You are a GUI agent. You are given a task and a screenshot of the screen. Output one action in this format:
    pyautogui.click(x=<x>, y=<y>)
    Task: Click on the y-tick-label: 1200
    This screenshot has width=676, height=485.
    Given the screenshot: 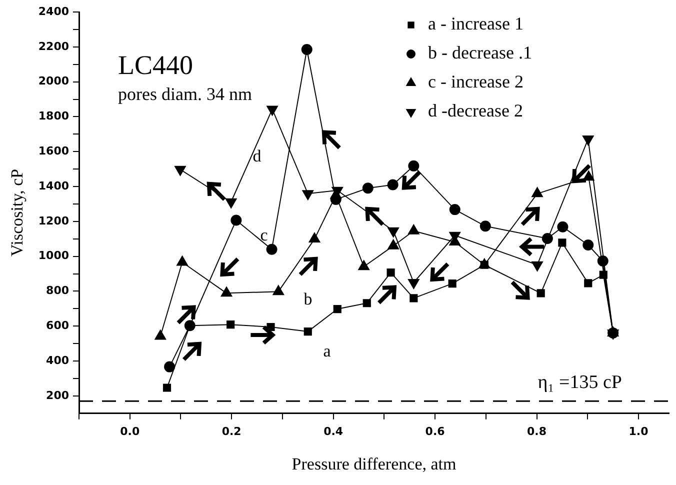 What is the action you would take?
    pyautogui.click(x=54, y=221)
    